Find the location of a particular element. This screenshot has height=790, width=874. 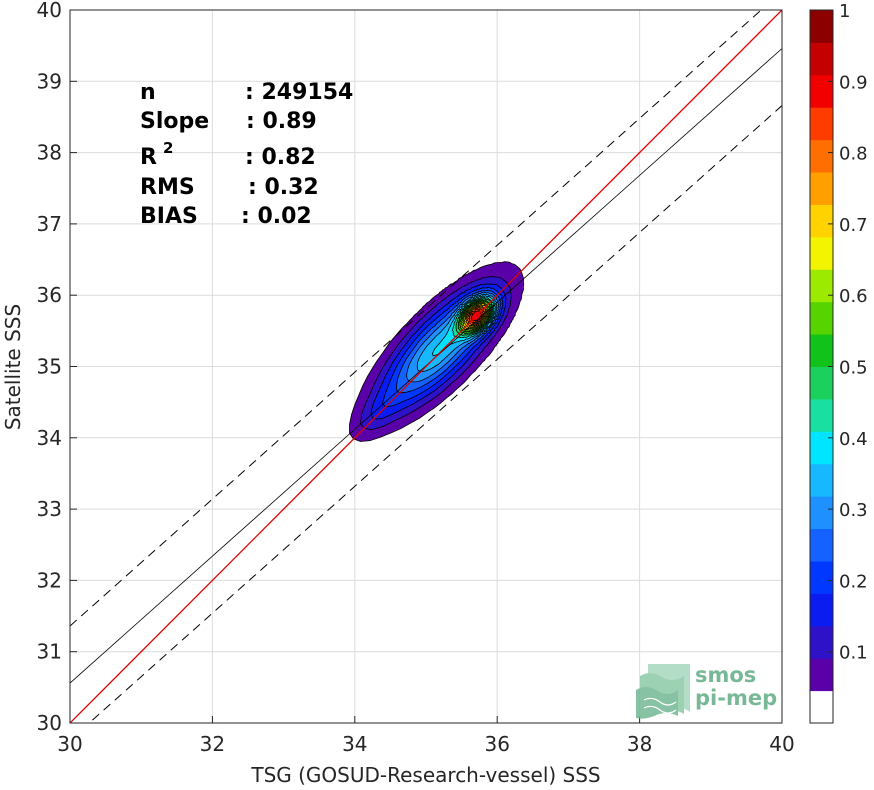

colorbar-tick-label: 0.3 is located at coordinates (853, 510).